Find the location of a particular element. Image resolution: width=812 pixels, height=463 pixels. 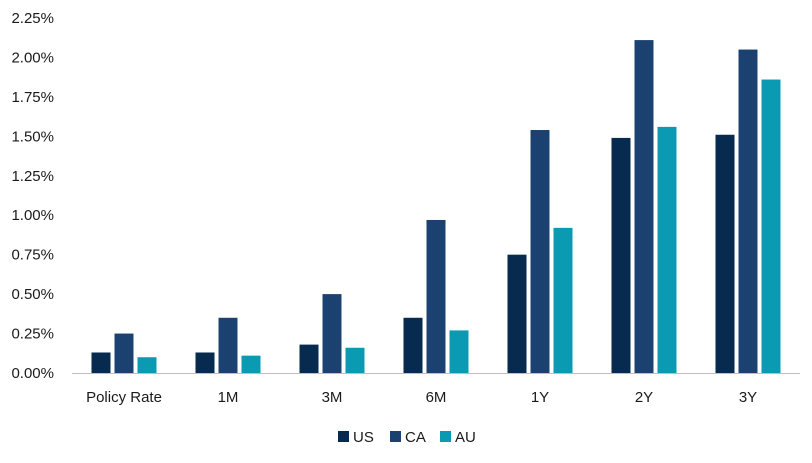

legend-label-au: AU is located at coordinates (465, 437).